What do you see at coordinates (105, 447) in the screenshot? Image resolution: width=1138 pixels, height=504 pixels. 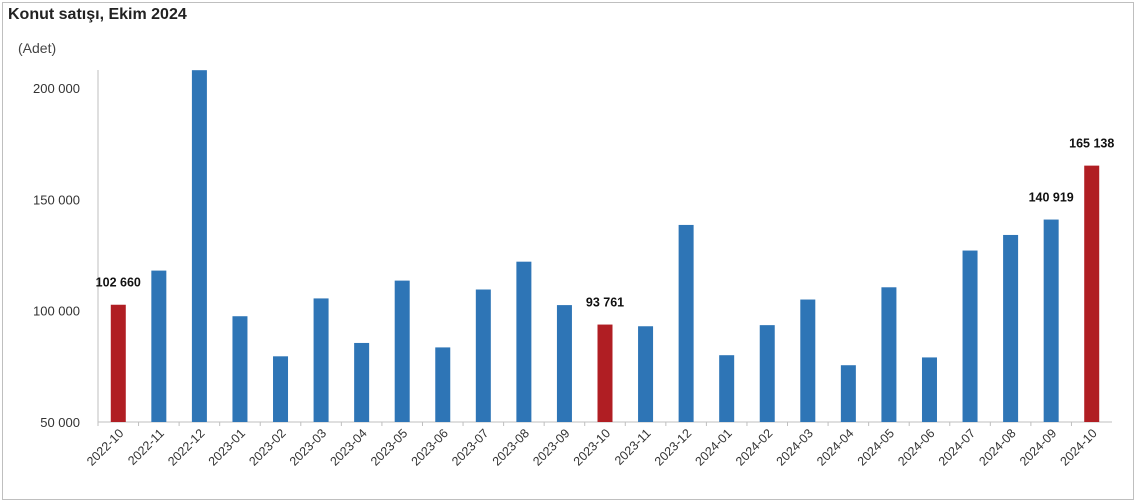 I see `x-tick-label: 2022-10` at bounding box center [105, 447].